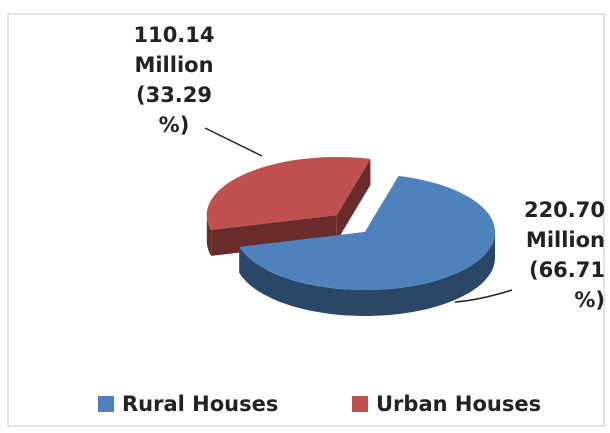 This screenshot has width=610, height=433. I want to click on legend-label: Urban Houses, so click(458, 404).